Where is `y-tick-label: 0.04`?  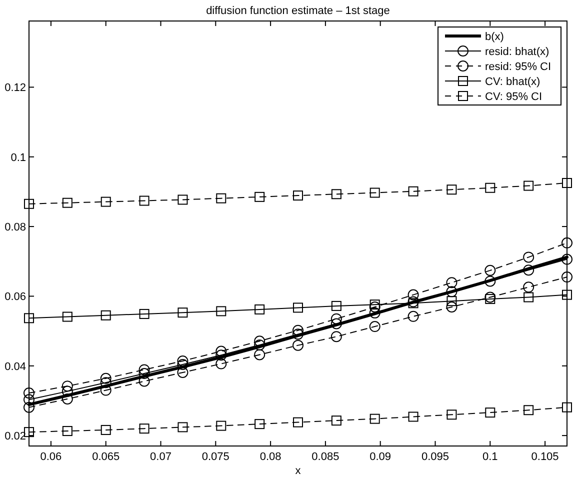 y-tick-label: 0.04 is located at coordinates (15, 366).